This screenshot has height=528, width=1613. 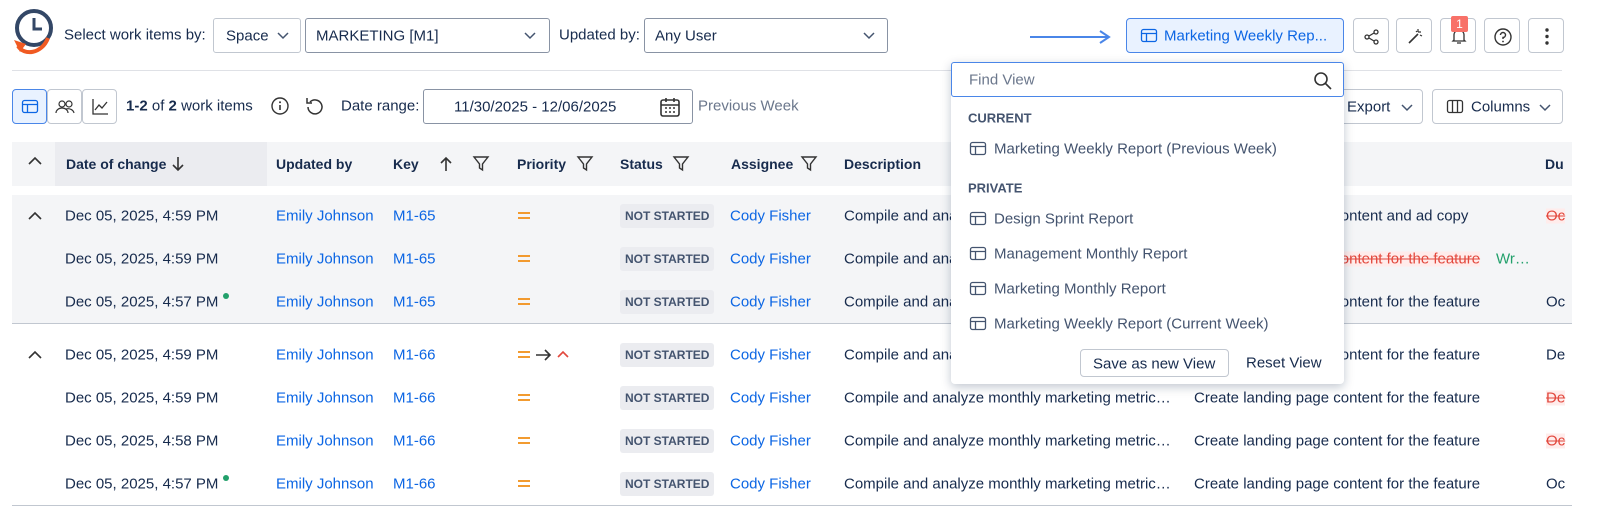 I want to click on help-icon, so click(x=1503, y=37).